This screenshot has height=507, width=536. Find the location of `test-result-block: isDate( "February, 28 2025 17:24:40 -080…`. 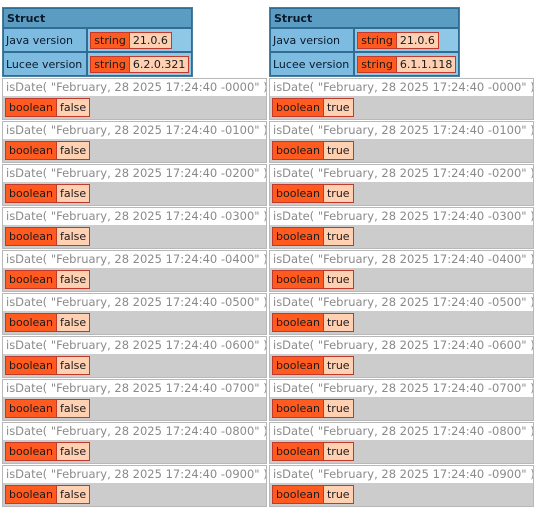

test-result-block: isDate( "February, 28 2025 17:24:40 -080… is located at coordinates (134, 443).